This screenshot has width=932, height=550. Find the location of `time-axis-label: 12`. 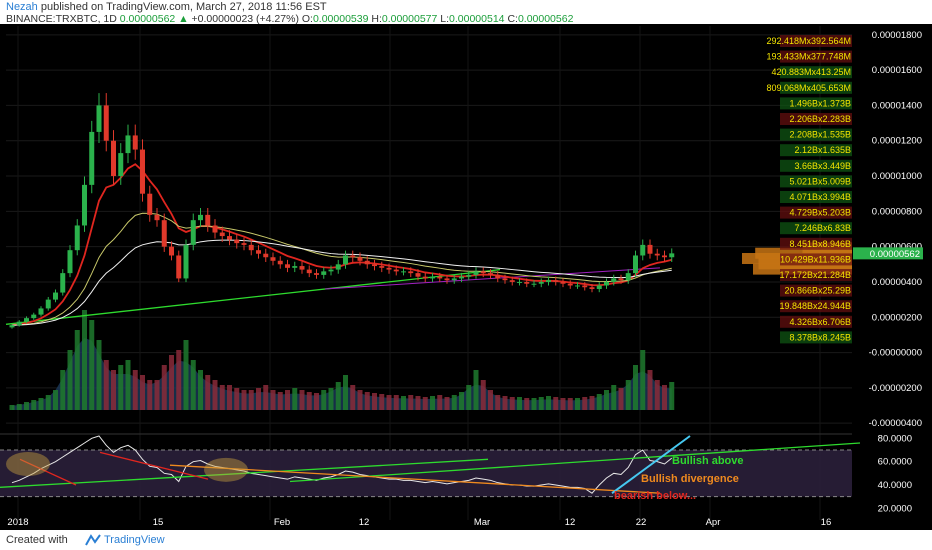

time-axis-label: 12 is located at coordinates (570, 522).